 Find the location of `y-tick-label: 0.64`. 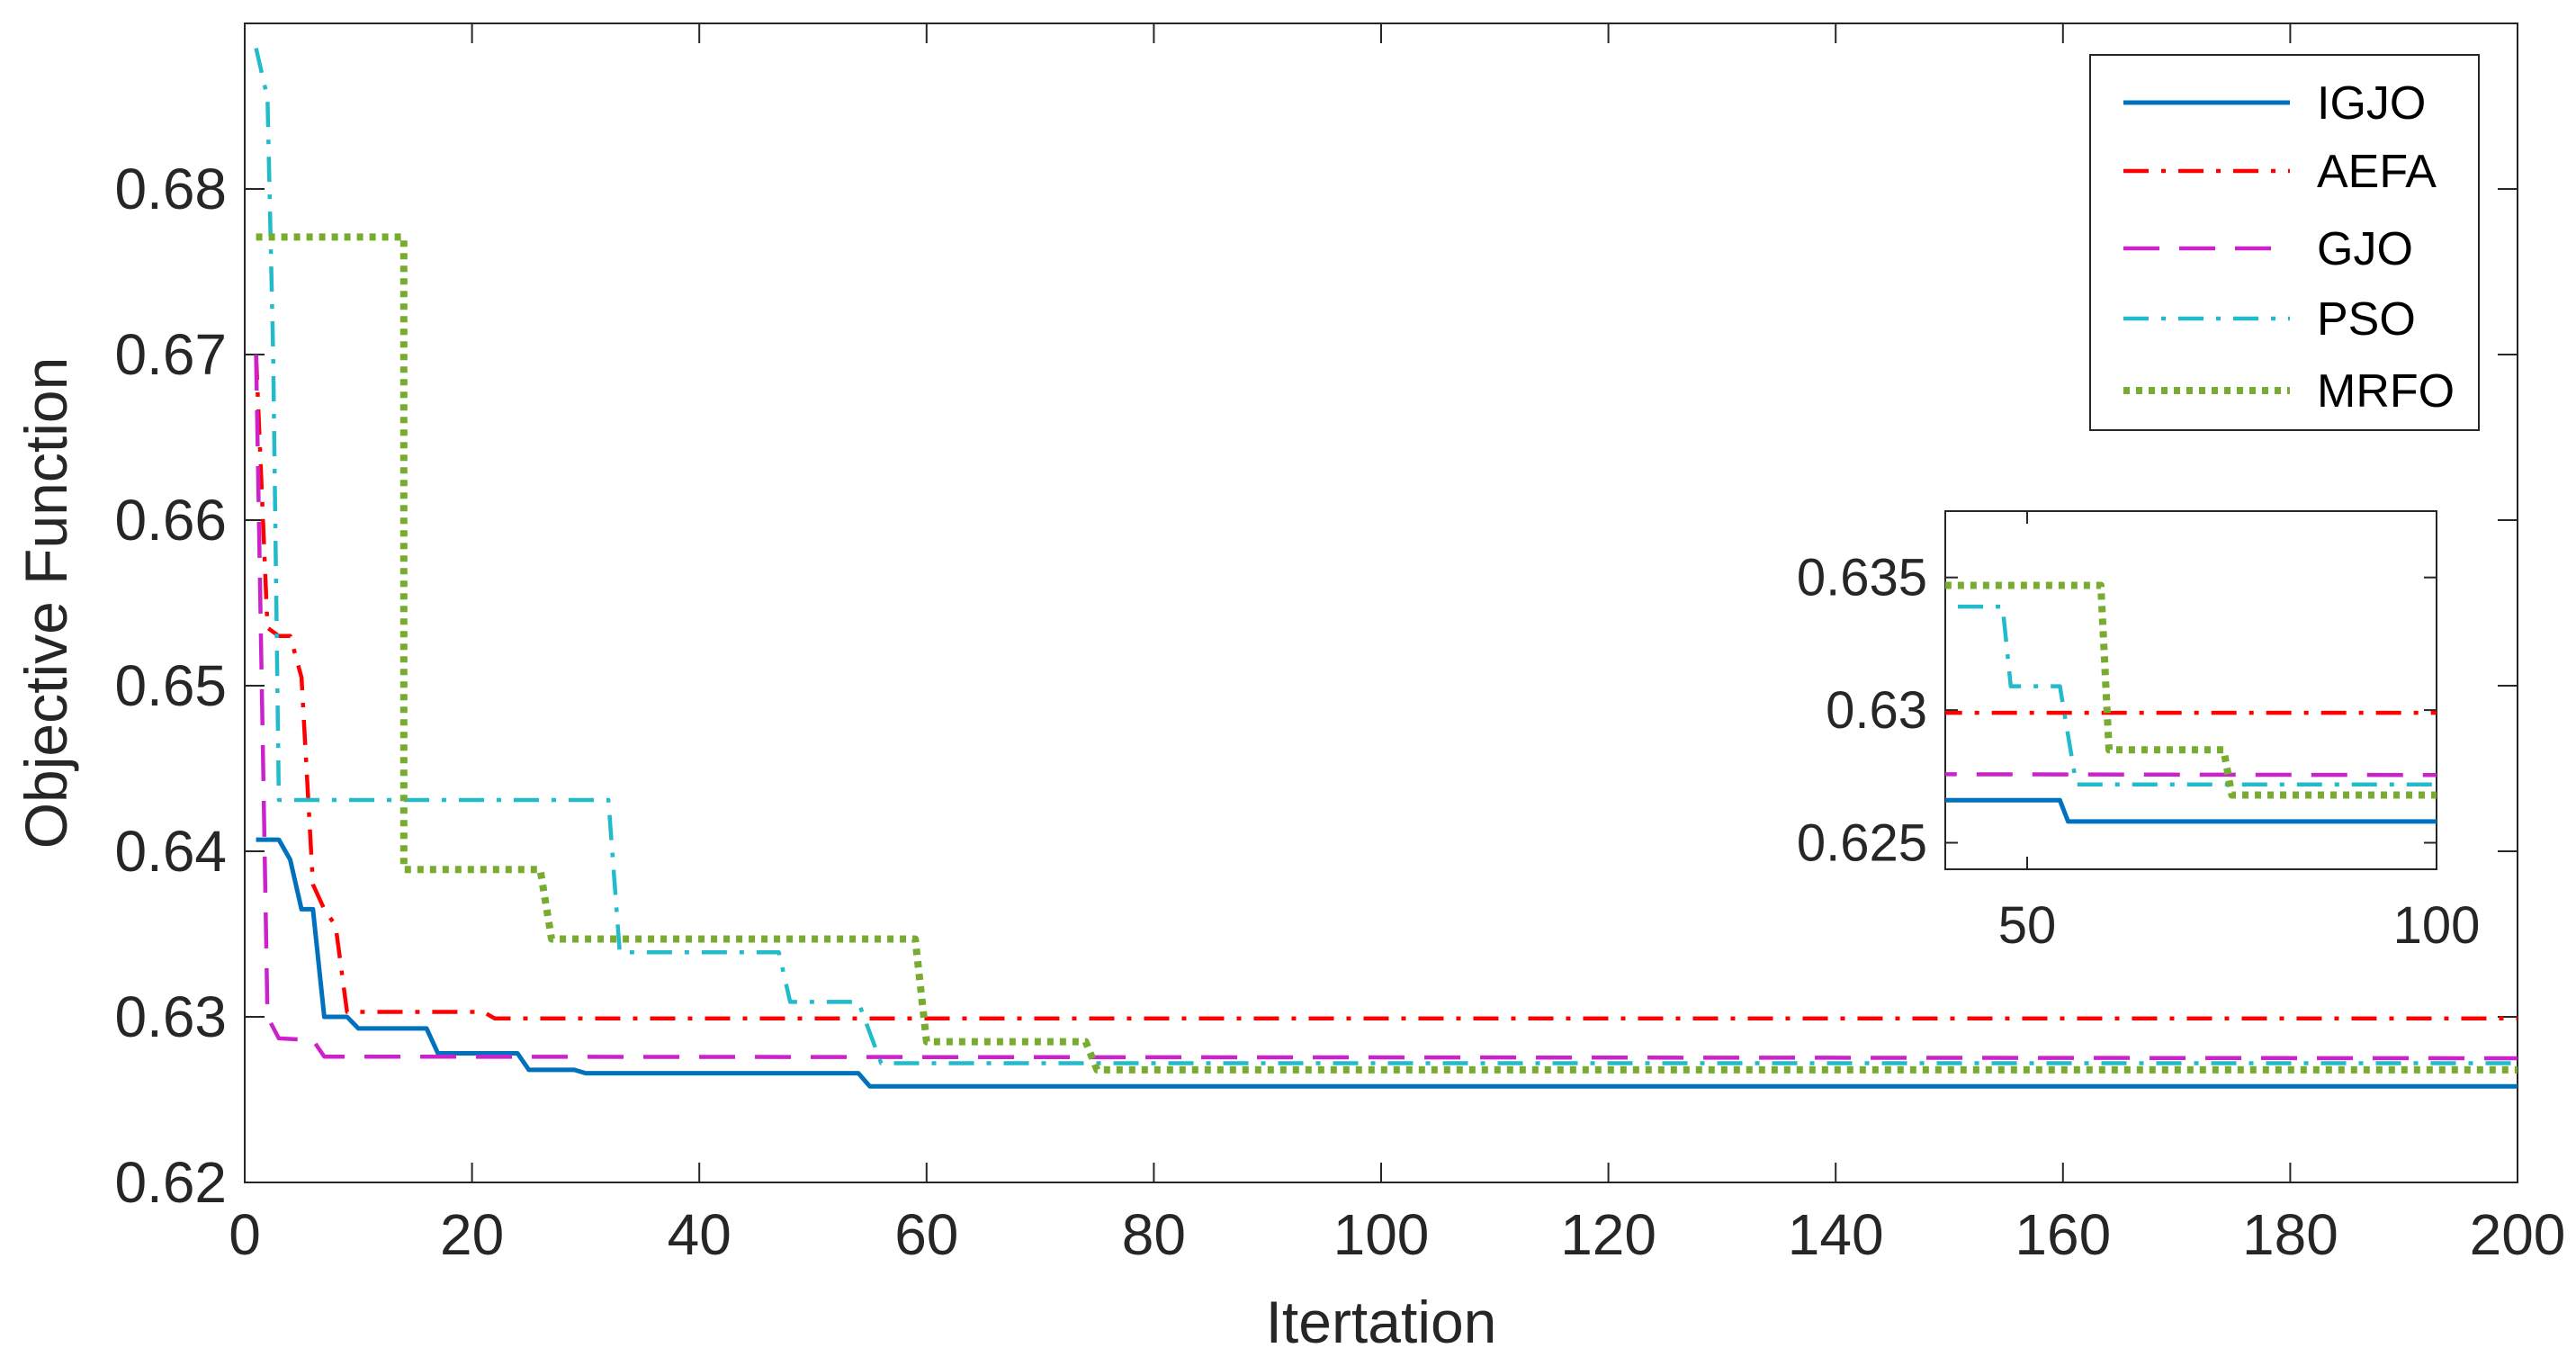

y-tick-label: 0.64 is located at coordinates (171, 851).